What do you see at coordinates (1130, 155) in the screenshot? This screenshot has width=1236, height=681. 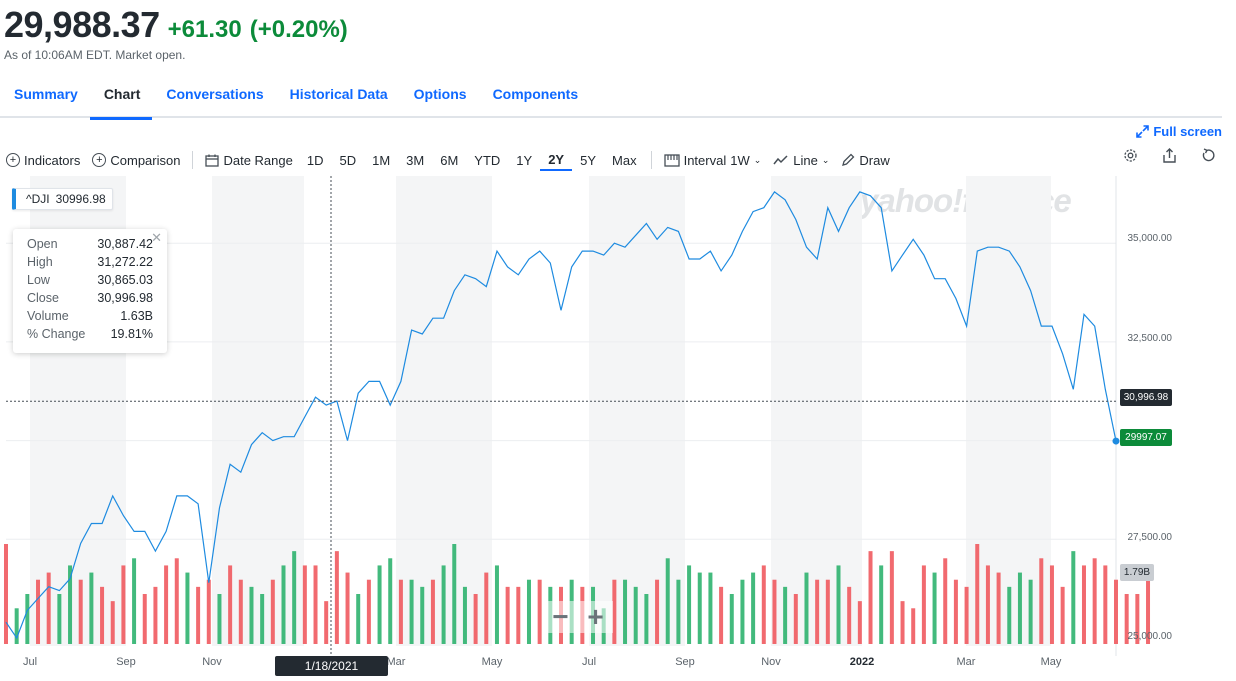 I see `gear-icon` at bounding box center [1130, 155].